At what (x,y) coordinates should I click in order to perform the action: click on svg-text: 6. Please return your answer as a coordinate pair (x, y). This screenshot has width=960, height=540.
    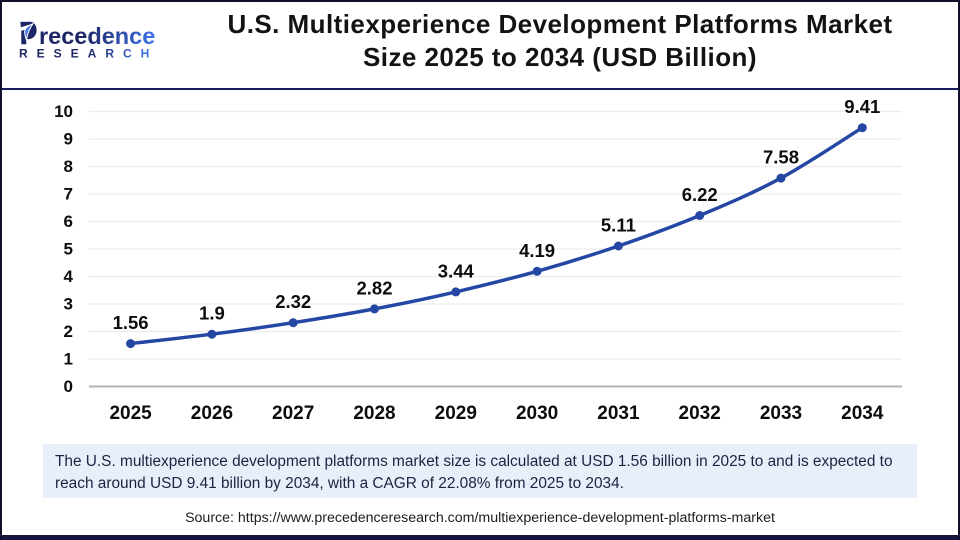
    Looking at the image, I should click on (68, 221).